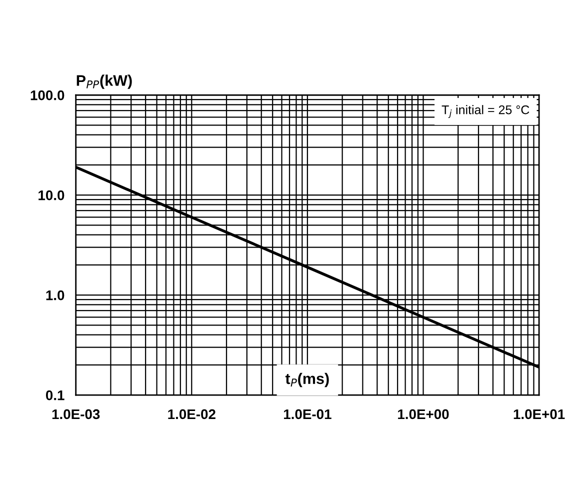 The width and height of the screenshot is (579, 480). What do you see at coordinates (55, 395) in the screenshot?
I see `y-tick-label: 0.1` at bounding box center [55, 395].